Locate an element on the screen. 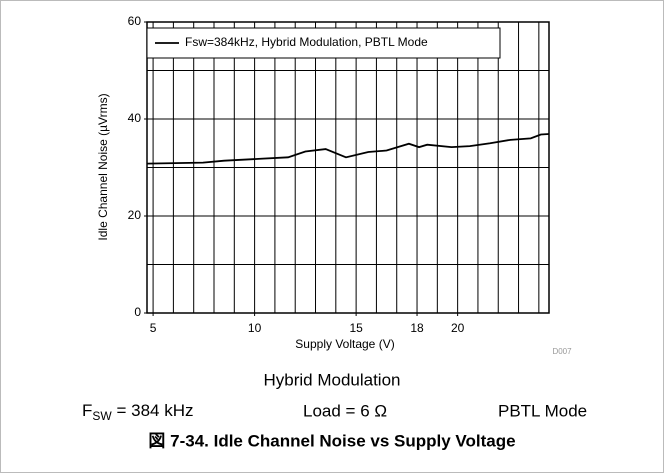  condition: PBTL Mode is located at coordinates (542, 410).